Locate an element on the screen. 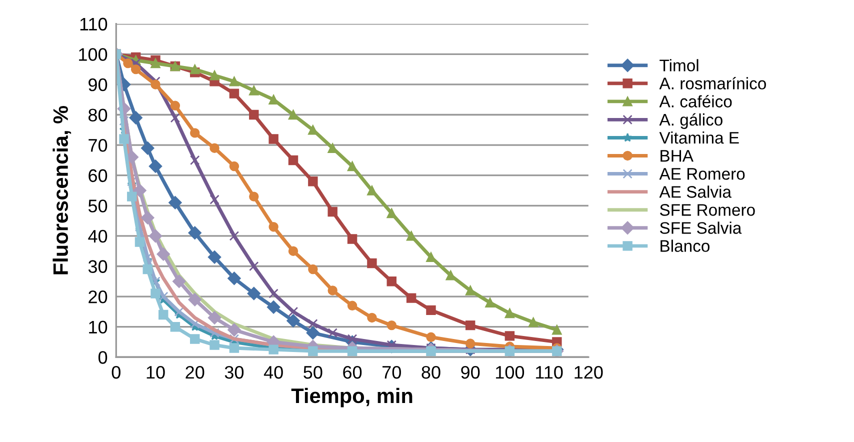 The width and height of the screenshot is (854, 442). x-tick-label: 90 is located at coordinates (470, 372).